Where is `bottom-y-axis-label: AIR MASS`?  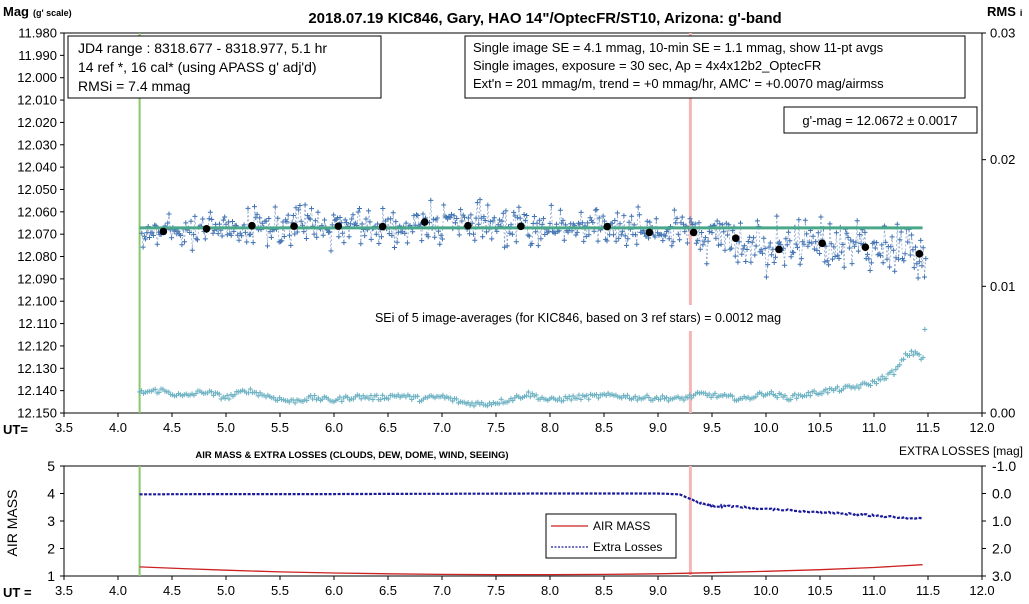
bottom-y-axis-label: AIR MASS is located at coordinates (12, 523).